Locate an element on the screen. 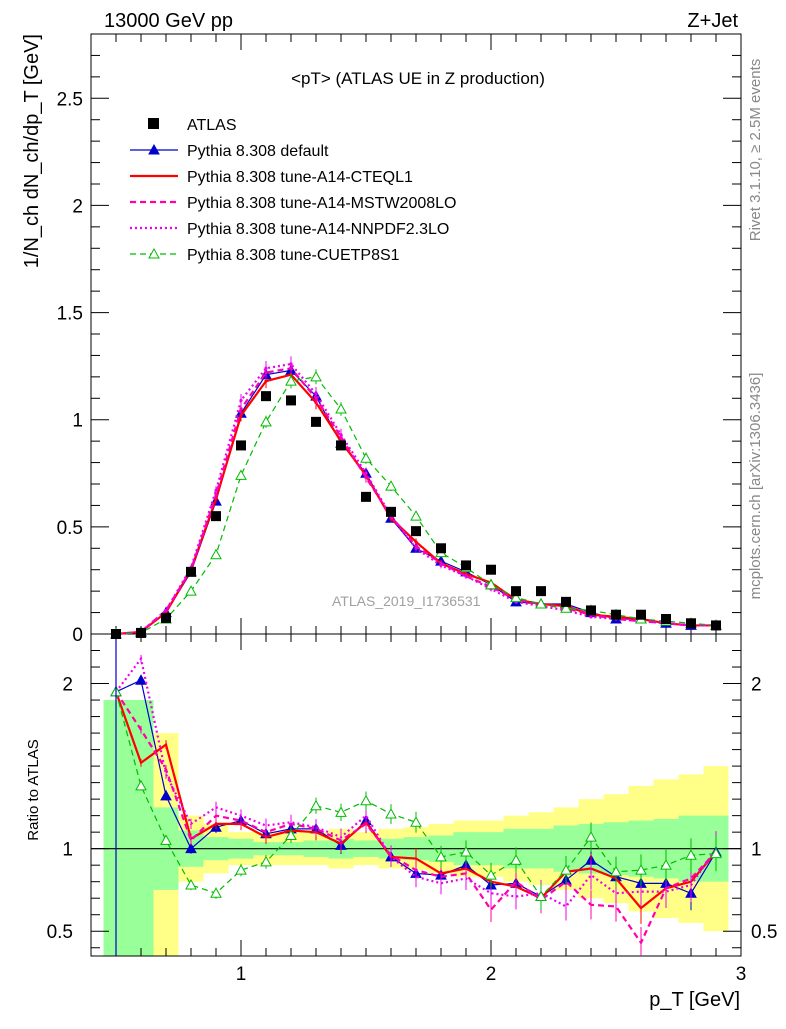  legend-label: Pythia 8.308 tune-A14-MSTW2008LO is located at coordinates (321, 203).